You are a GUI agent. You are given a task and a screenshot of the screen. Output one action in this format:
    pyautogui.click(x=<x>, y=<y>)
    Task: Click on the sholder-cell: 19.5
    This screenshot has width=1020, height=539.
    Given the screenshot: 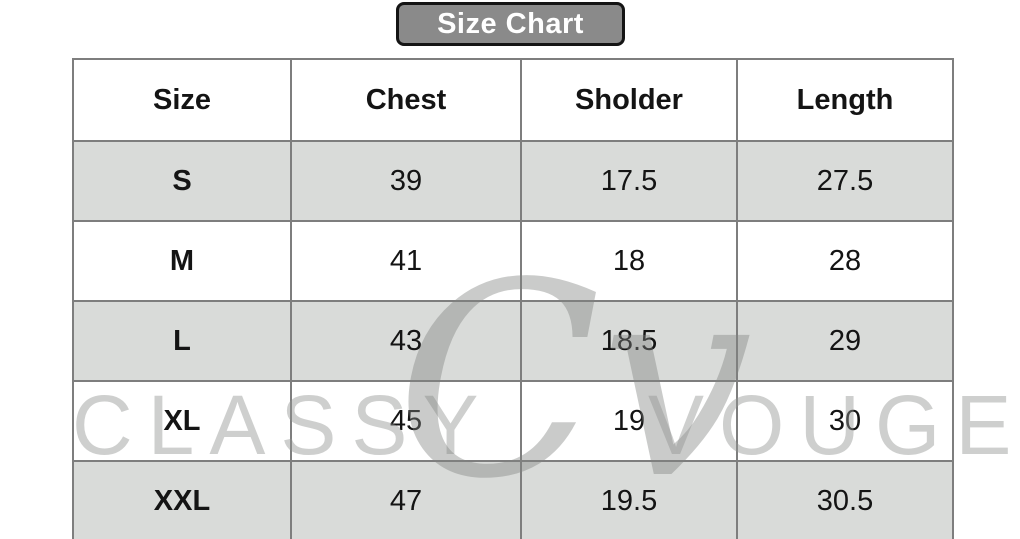 What is the action you would take?
    pyautogui.click(x=629, y=499)
    